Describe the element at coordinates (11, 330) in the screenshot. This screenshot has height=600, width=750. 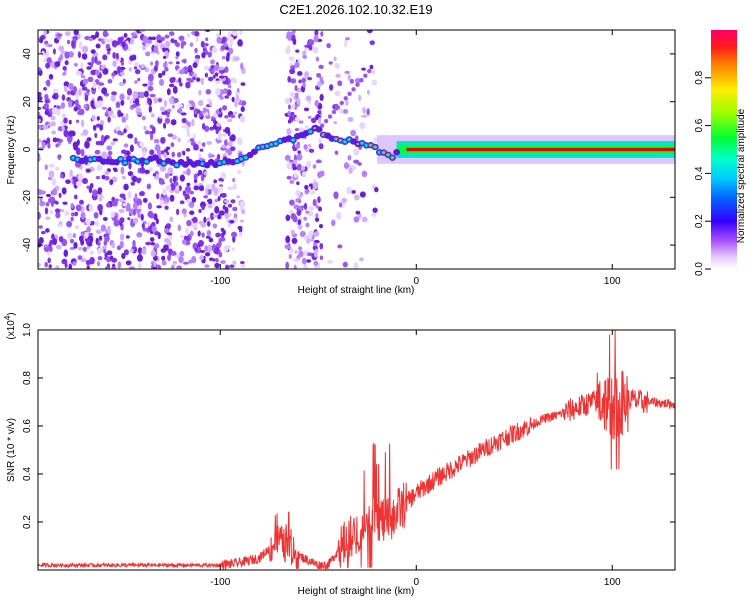
I see `snr-scale-label: (x10` at that location.